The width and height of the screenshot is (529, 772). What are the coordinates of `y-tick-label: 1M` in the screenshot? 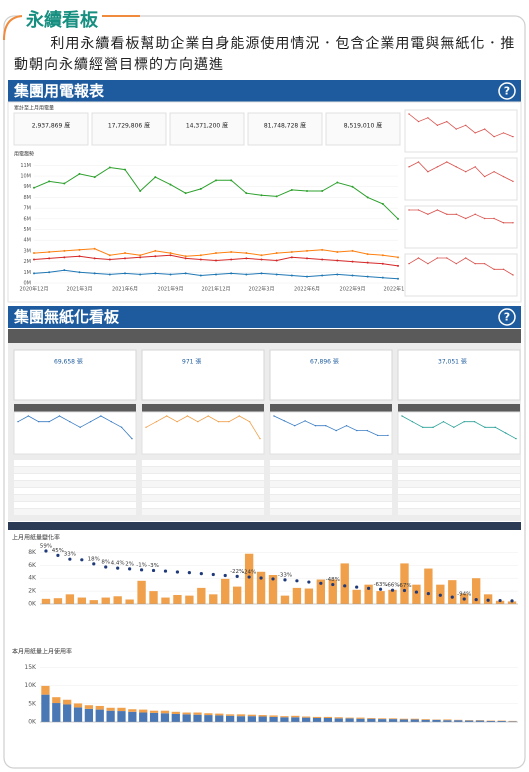 It's located at (28, 273).